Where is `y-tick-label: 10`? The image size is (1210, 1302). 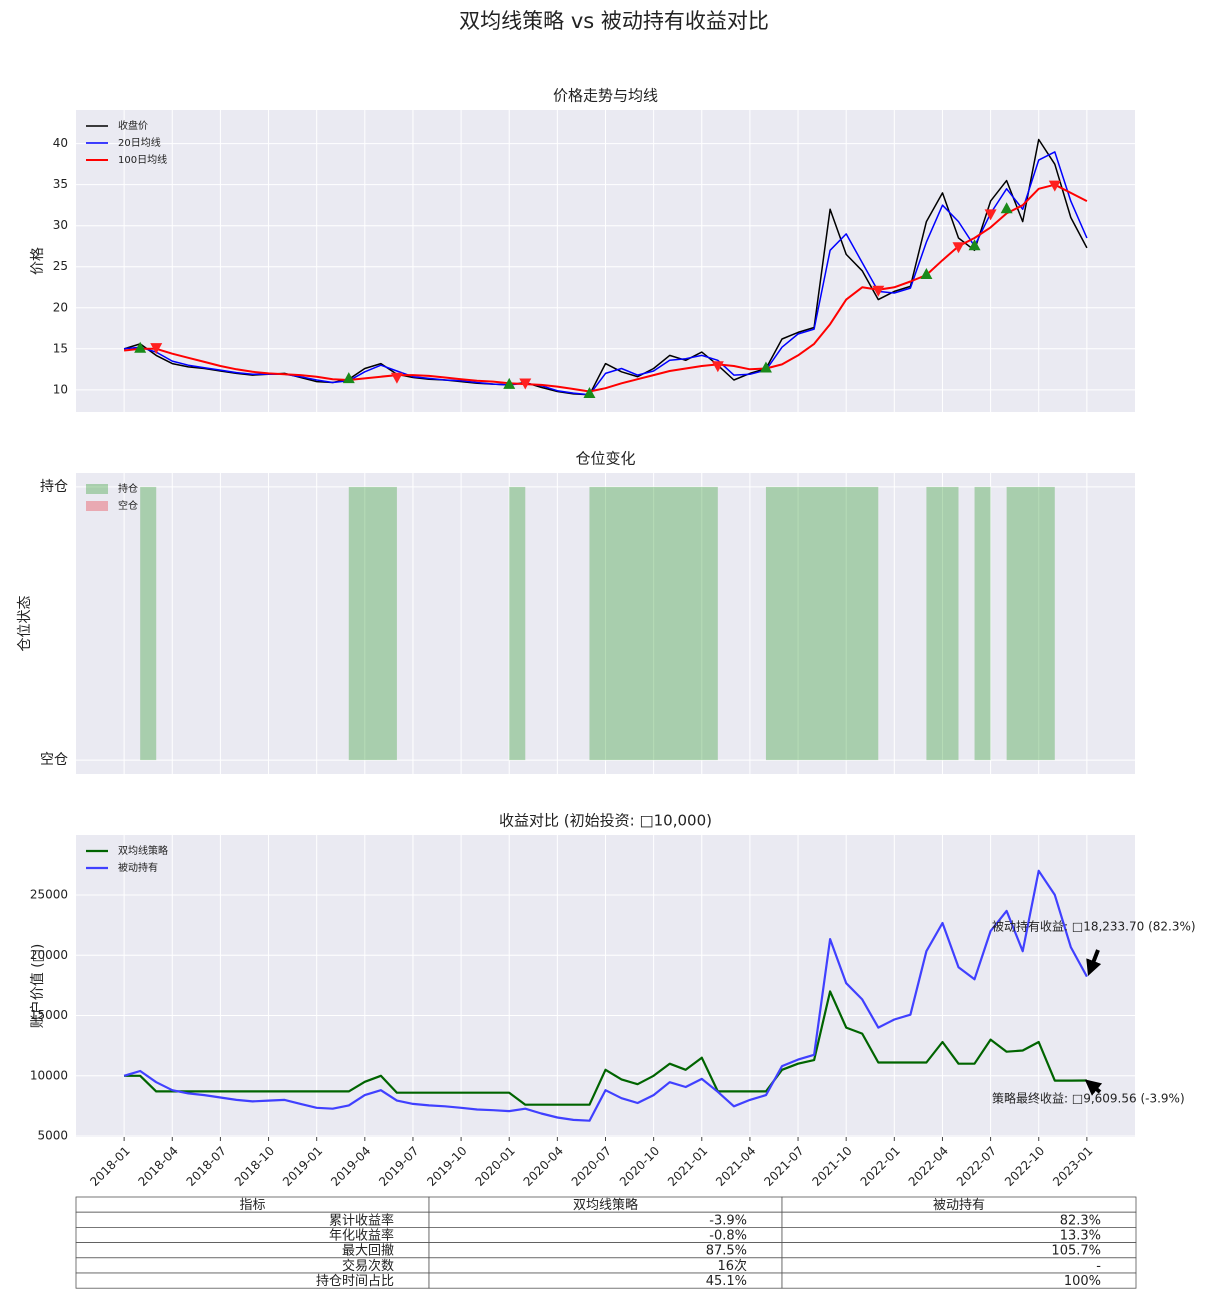 y-tick-label: 10 is located at coordinates (60, 389).